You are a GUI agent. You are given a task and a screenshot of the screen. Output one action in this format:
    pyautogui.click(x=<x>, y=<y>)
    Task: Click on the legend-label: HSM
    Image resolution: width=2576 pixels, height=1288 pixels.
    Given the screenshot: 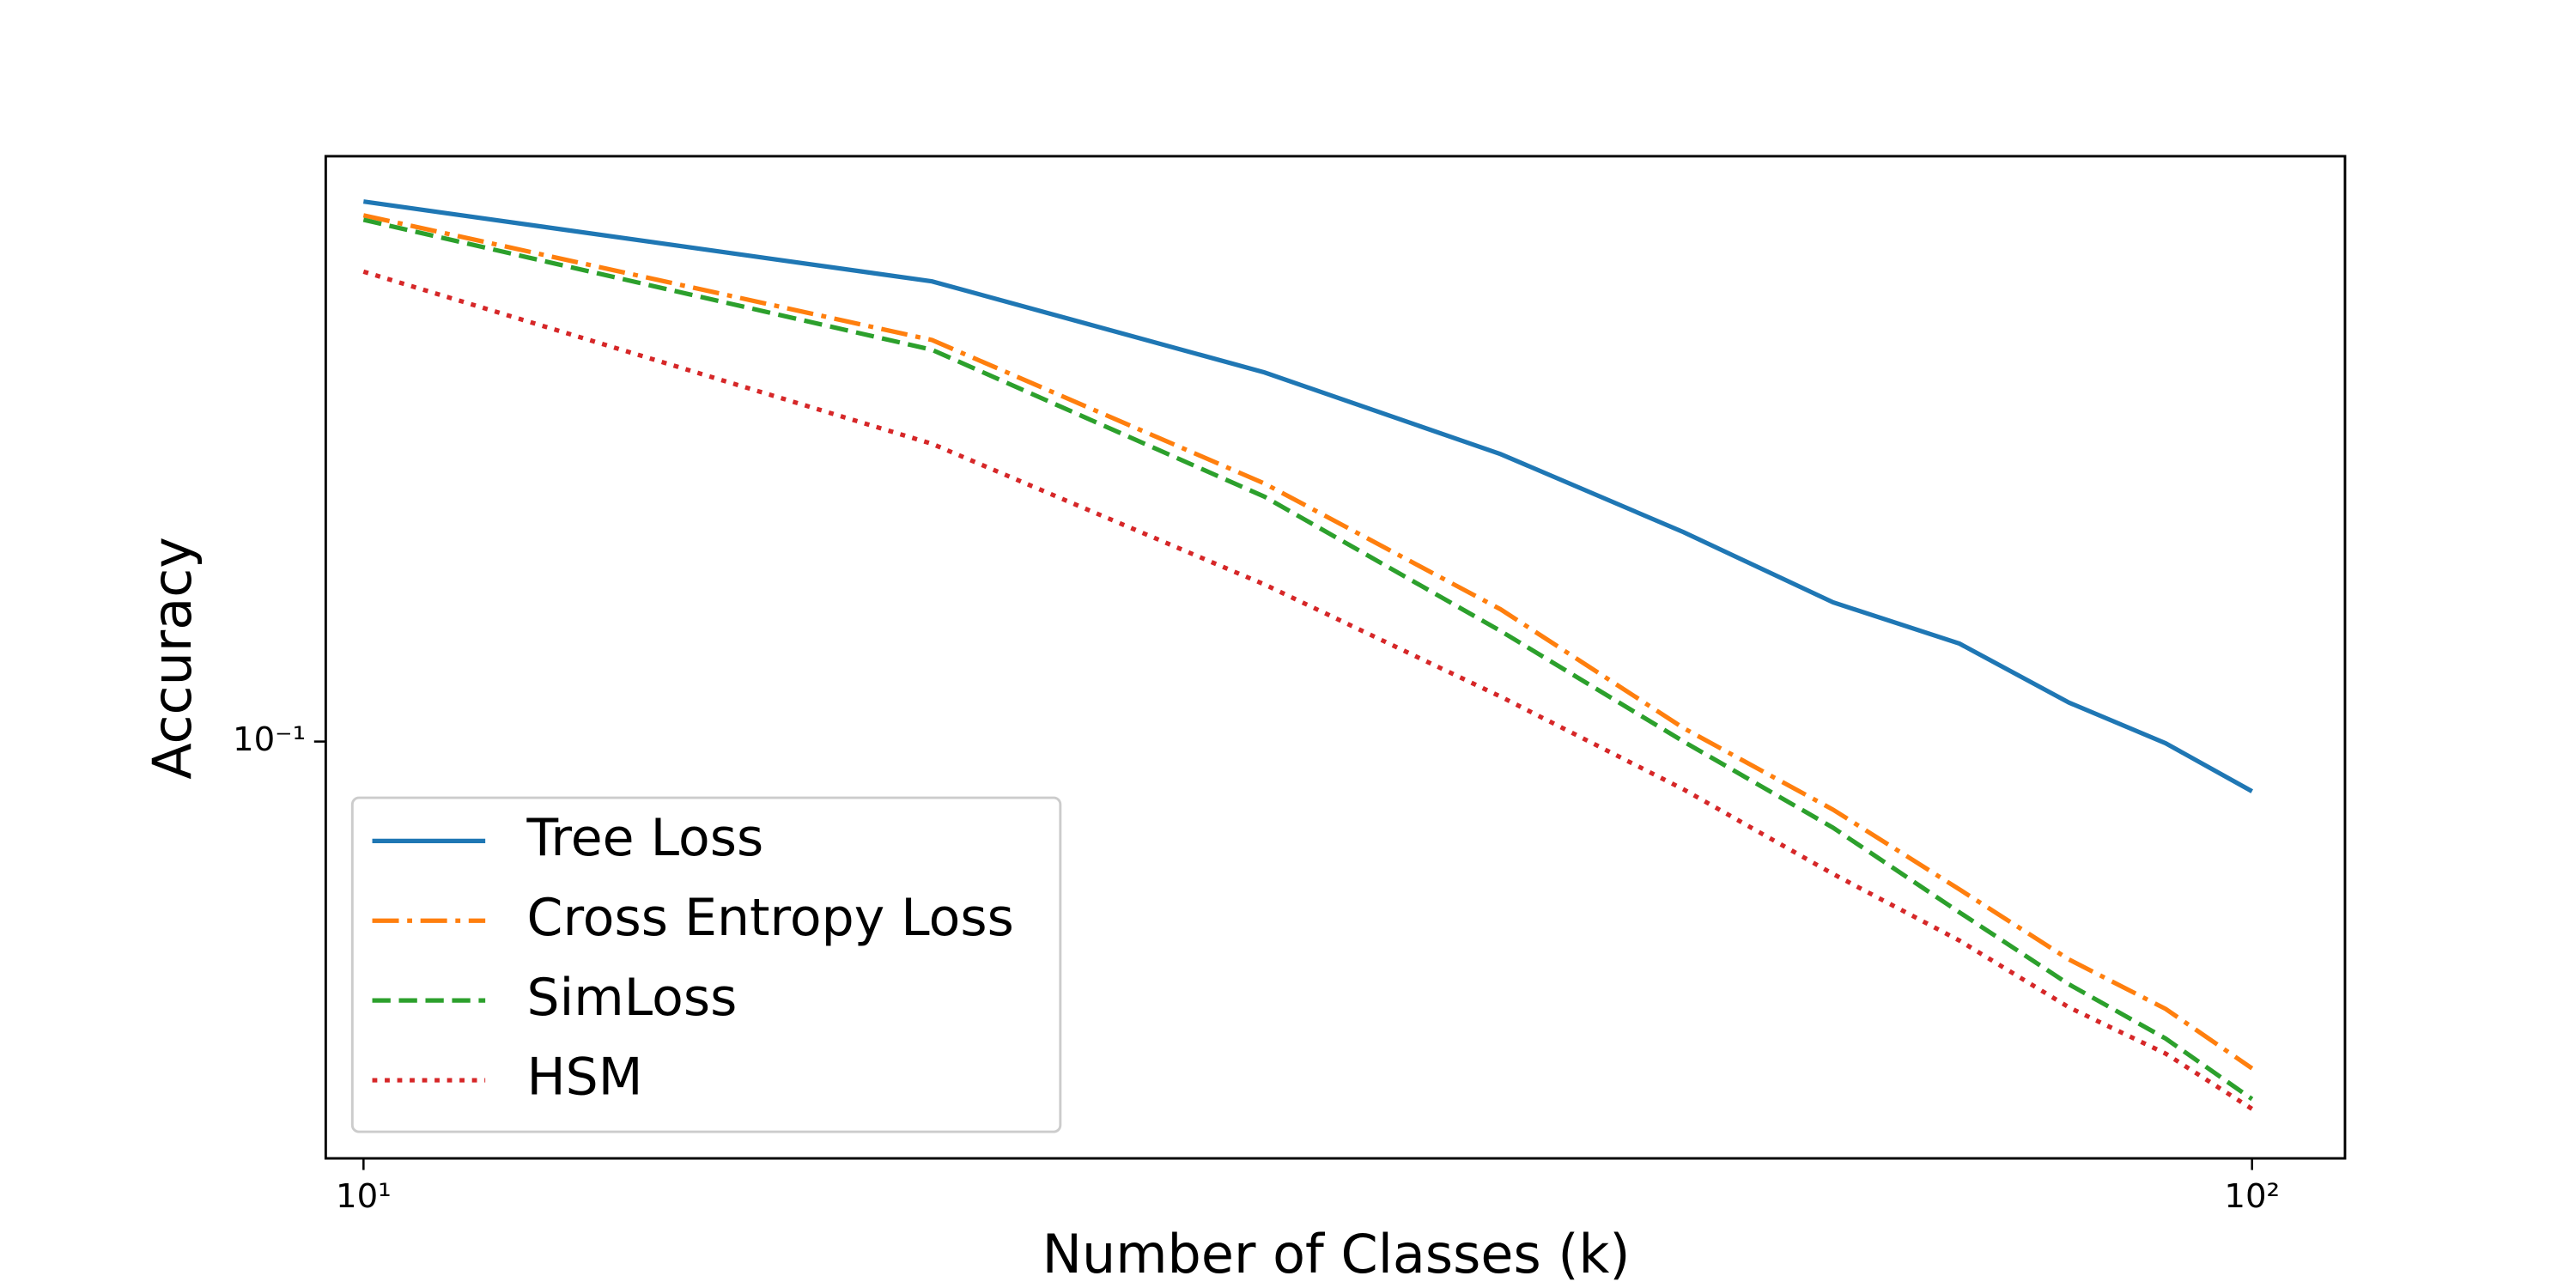 What is the action you would take?
    pyautogui.click(x=585, y=1078)
    